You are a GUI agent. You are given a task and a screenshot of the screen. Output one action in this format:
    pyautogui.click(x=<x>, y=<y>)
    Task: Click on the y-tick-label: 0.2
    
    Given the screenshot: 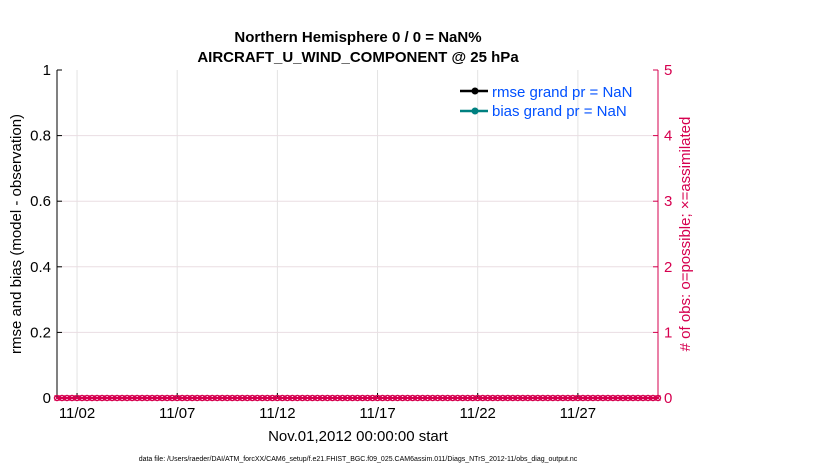 What is the action you would take?
    pyautogui.click(x=40, y=332)
    